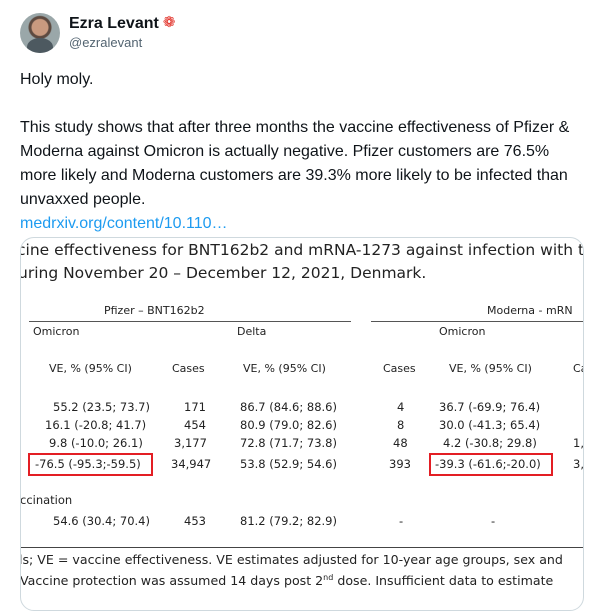 This screenshot has height=615, width=606. What do you see at coordinates (191, 464) in the screenshot?
I see `cell-cases: 34,947` at bounding box center [191, 464].